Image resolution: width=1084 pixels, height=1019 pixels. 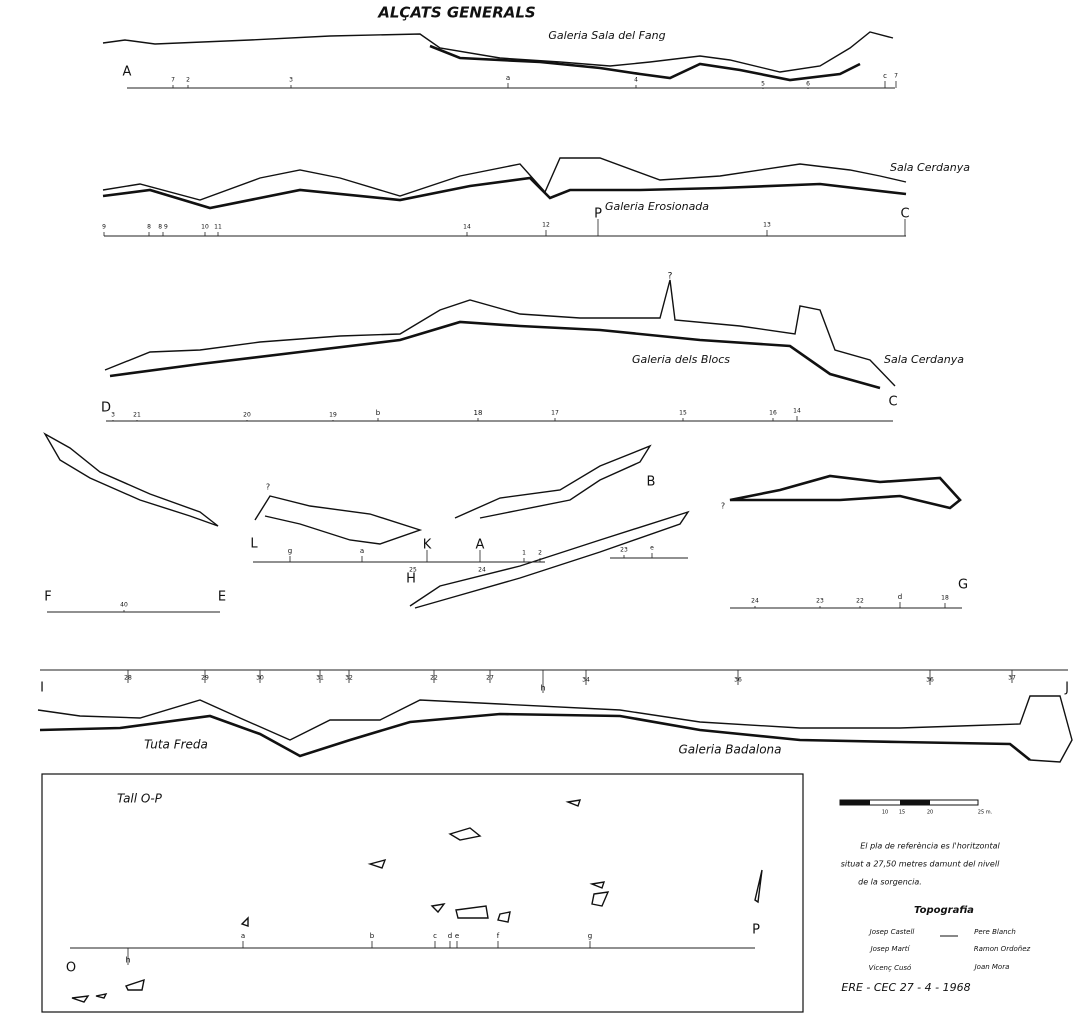 What do you see at coordinates (890, 882) in the screenshot?
I see `label: de la sorgencia.` at bounding box center [890, 882].